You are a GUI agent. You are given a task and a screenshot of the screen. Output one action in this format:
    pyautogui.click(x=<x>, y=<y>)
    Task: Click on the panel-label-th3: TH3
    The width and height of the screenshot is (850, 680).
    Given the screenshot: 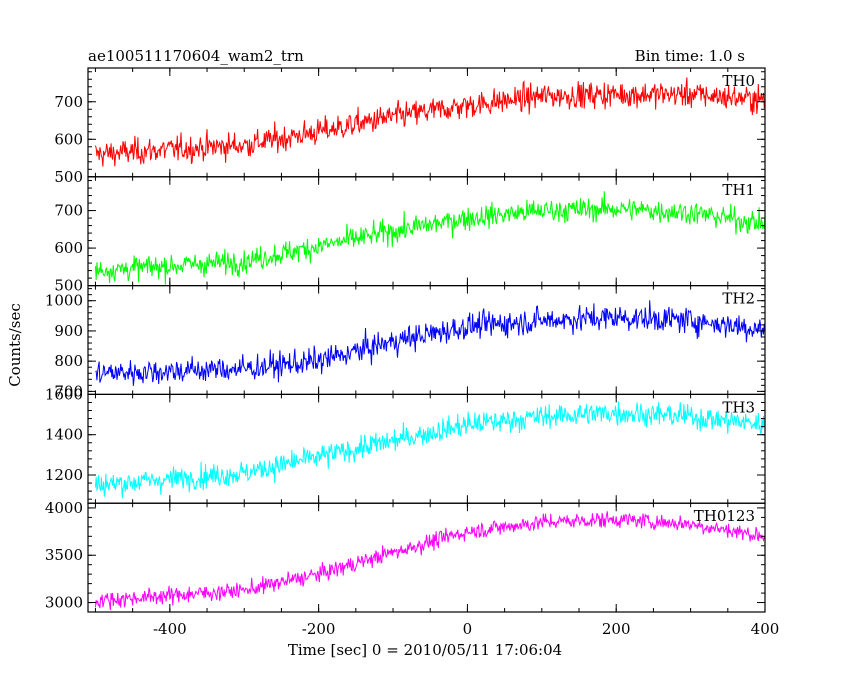 What is the action you would take?
    pyautogui.click(x=738, y=407)
    